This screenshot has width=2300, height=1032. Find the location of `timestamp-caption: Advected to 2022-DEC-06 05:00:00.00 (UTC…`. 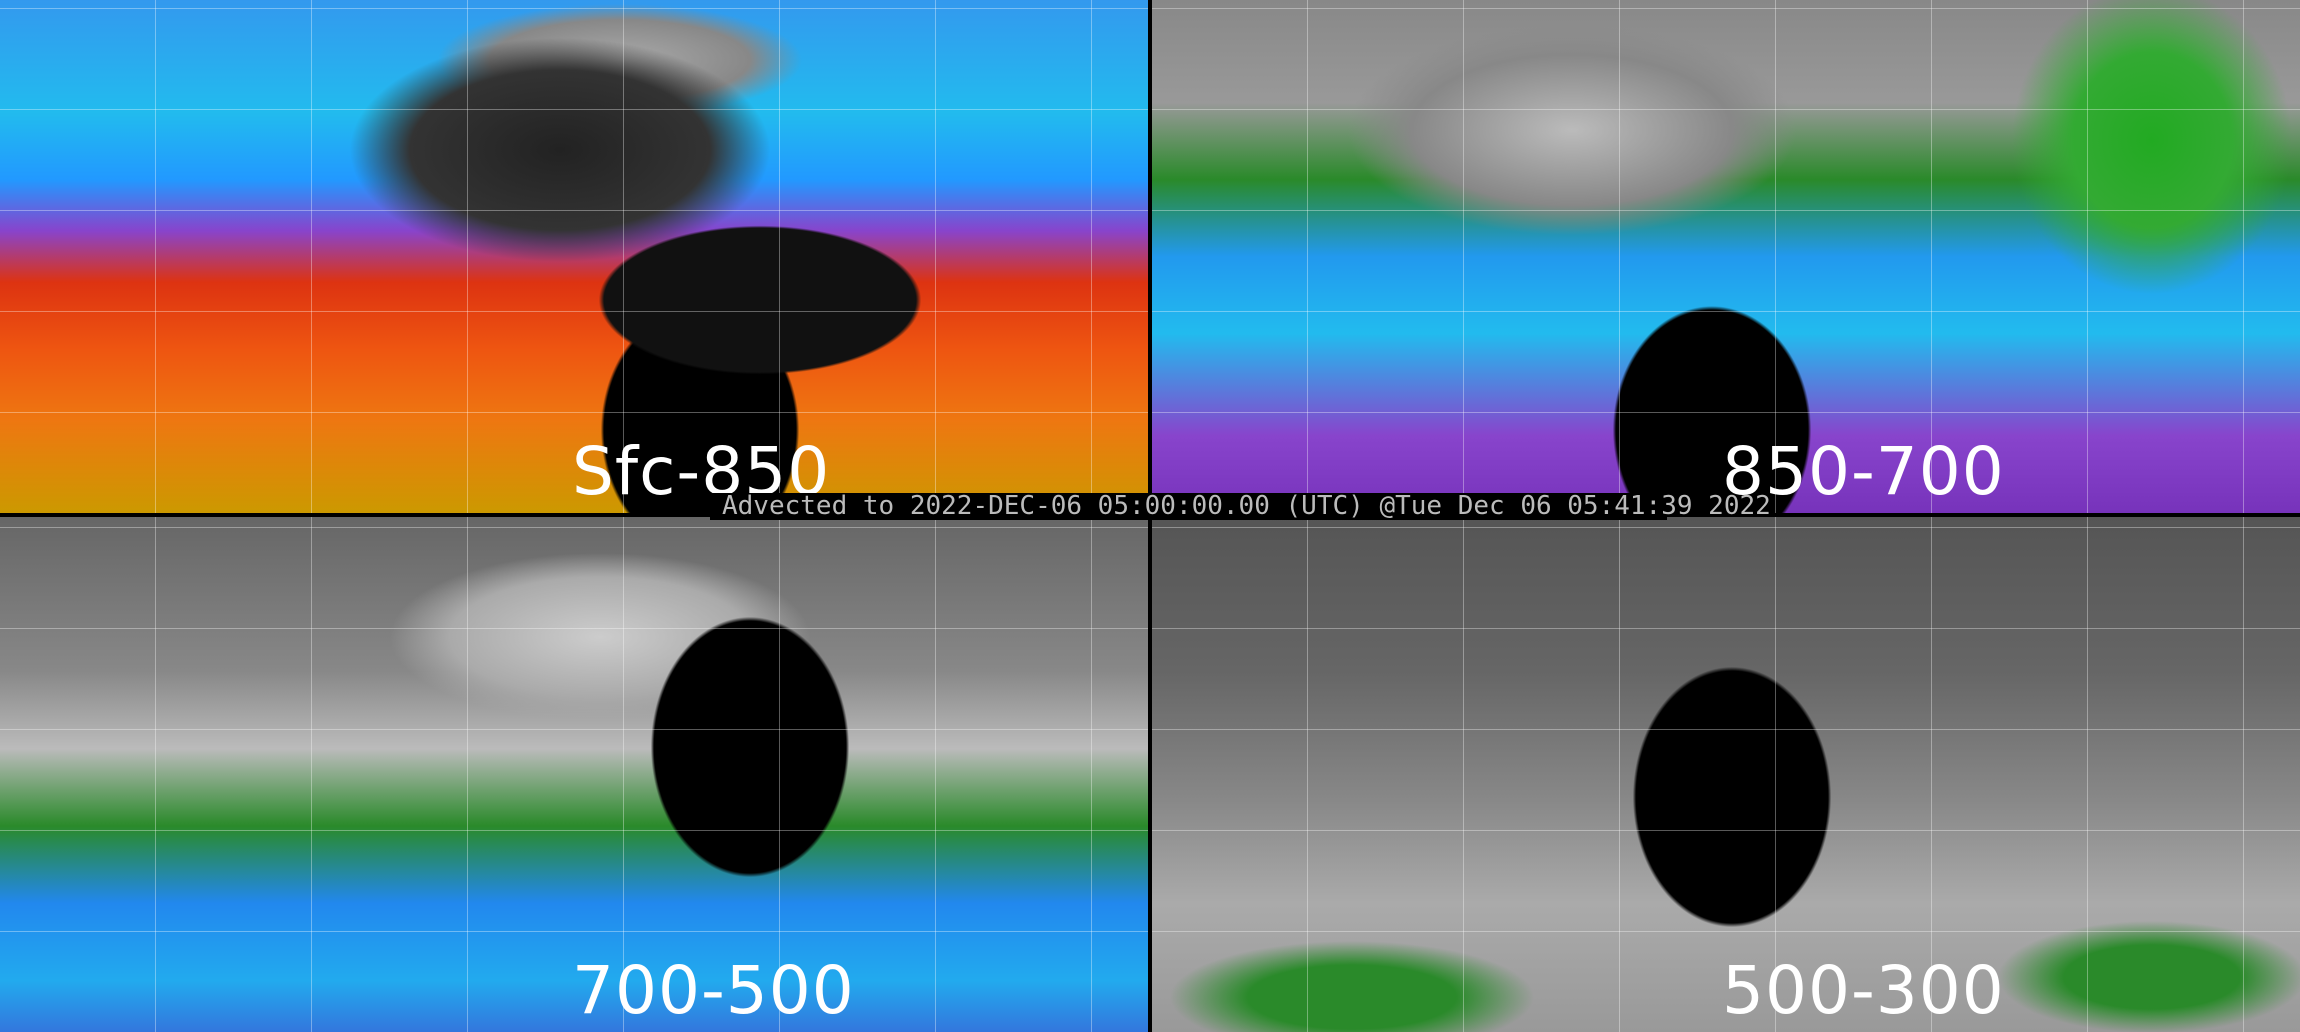

timestamp-caption: Advected to 2022-DEC-06 05:00:00.00 (UTC… is located at coordinates (1240, 506).